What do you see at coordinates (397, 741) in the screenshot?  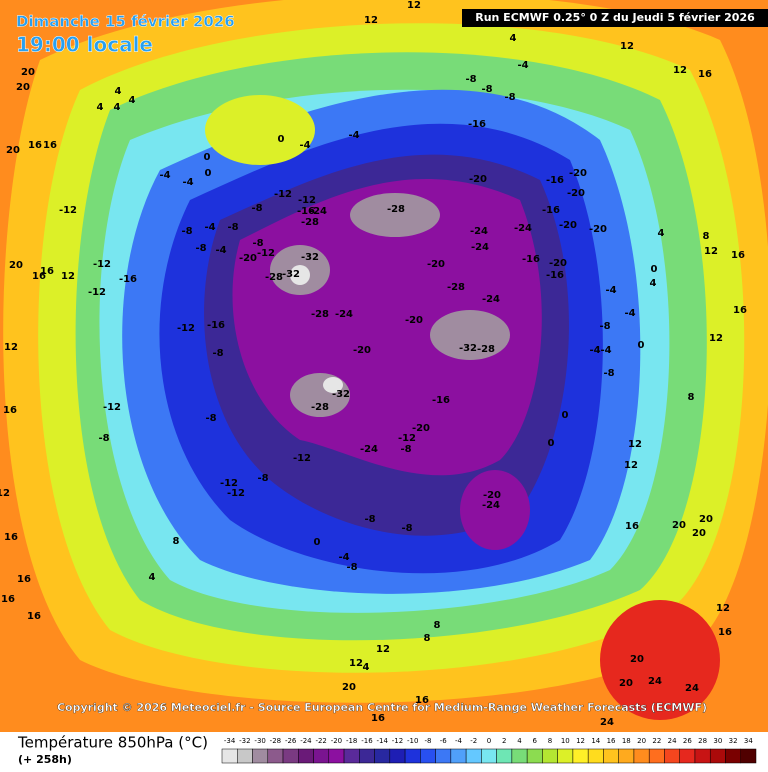 I see `scale-label: -12` at bounding box center [397, 741].